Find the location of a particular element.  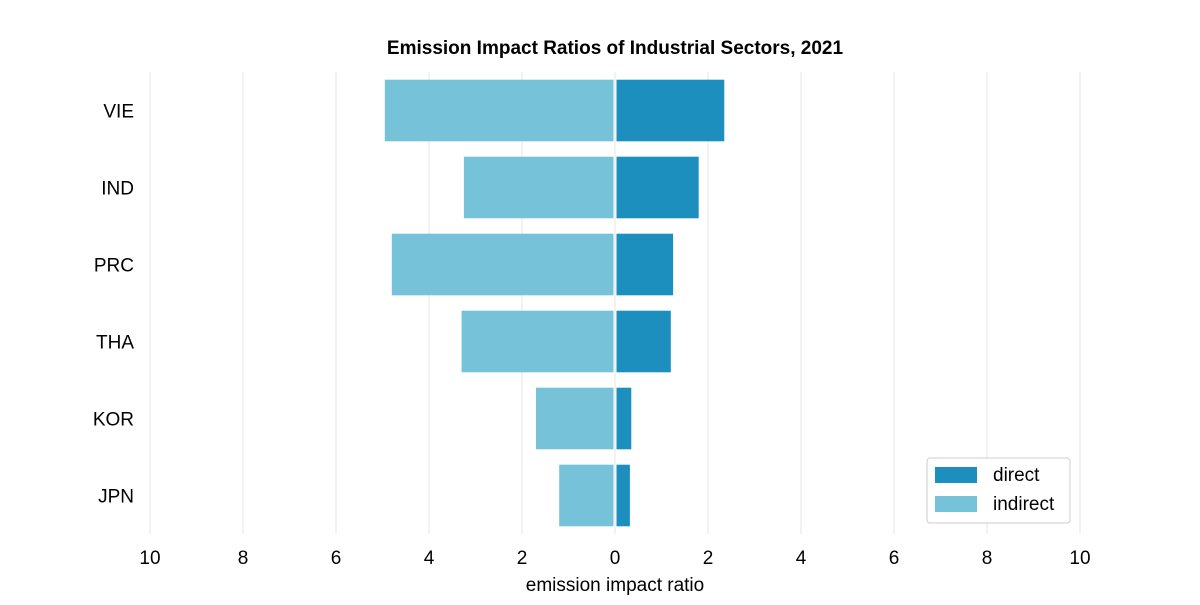

x-tick-label-3: 4 is located at coordinates (429, 558).